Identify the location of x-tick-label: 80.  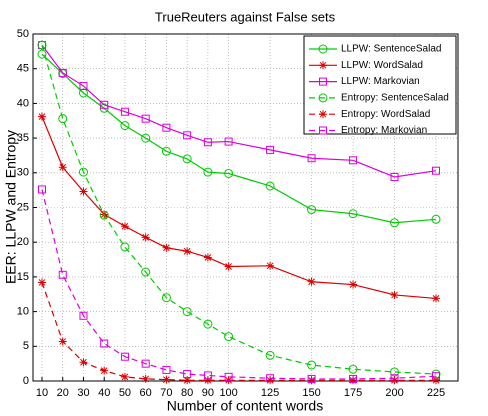
(187, 393).